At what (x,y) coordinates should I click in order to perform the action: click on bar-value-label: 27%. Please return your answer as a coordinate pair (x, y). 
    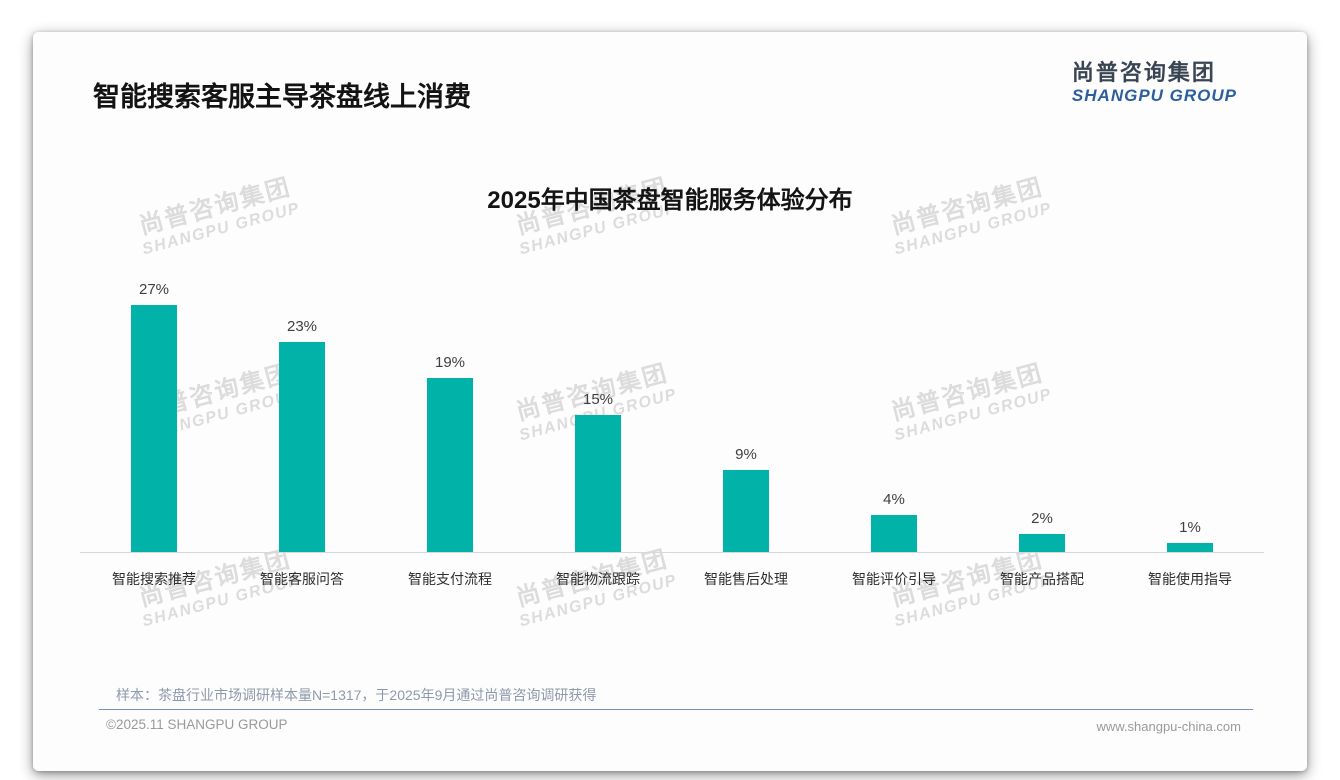
    Looking at the image, I should click on (154, 289).